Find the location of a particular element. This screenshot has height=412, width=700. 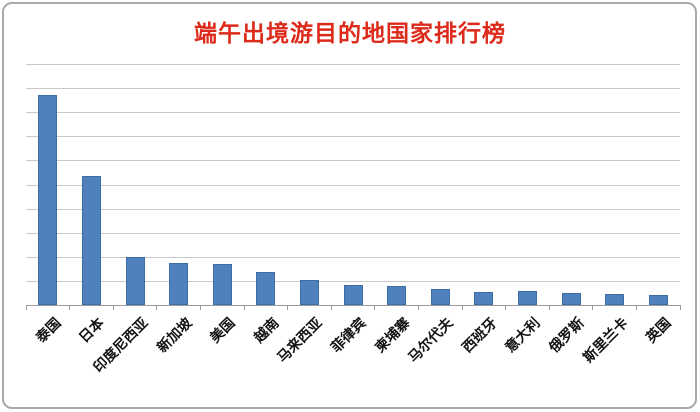

bar-西班牙 is located at coordinates (484, 298).